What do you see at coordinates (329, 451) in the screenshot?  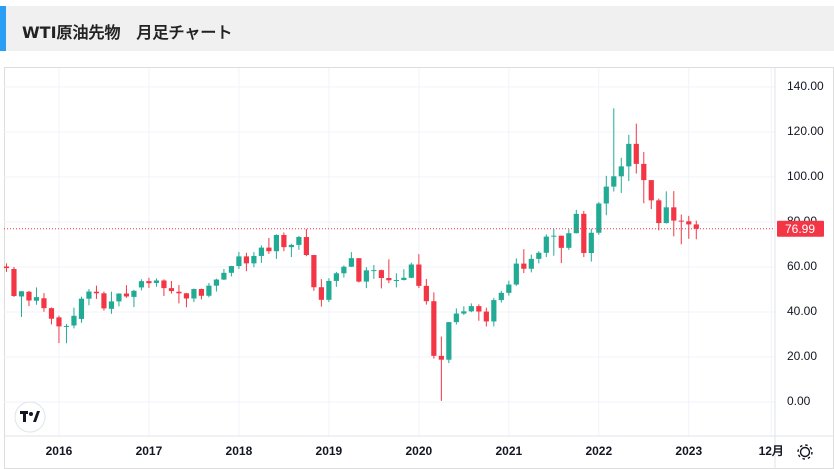 I see `x-tick-label: 2019` at bounding box center [329, 451].